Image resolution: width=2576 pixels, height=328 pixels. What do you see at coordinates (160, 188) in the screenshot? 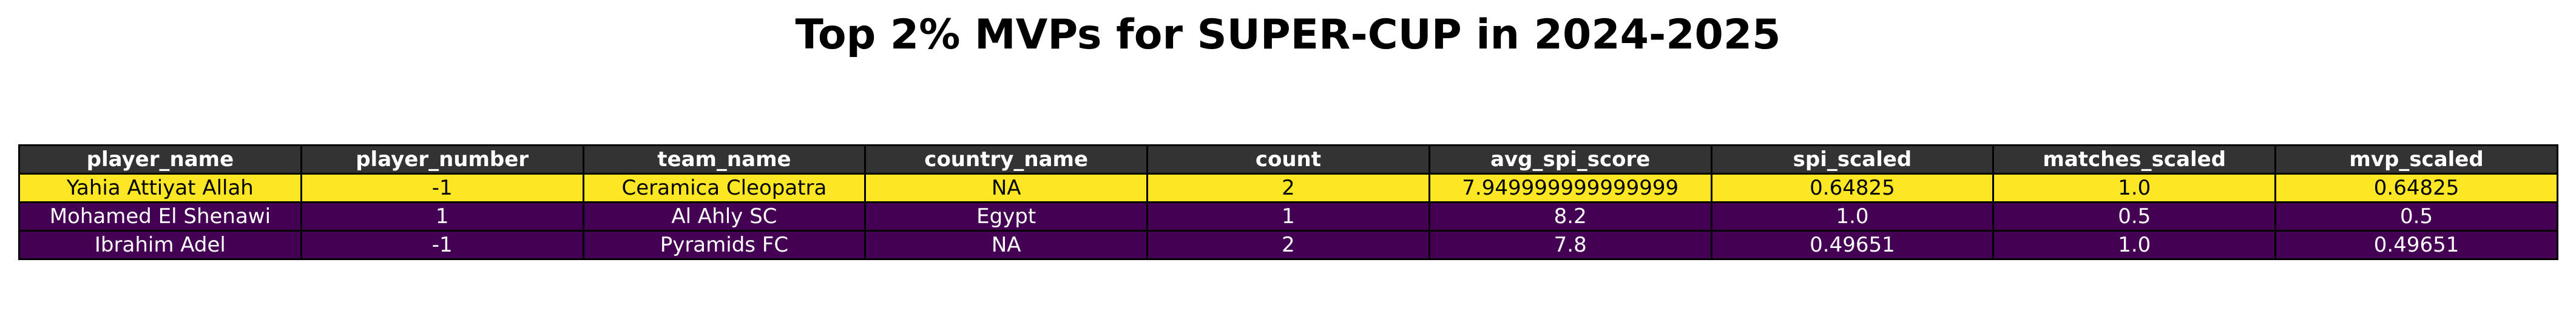
I see `table-cell: Yahia Attiyat Allah` at bounding box center [160, 188].